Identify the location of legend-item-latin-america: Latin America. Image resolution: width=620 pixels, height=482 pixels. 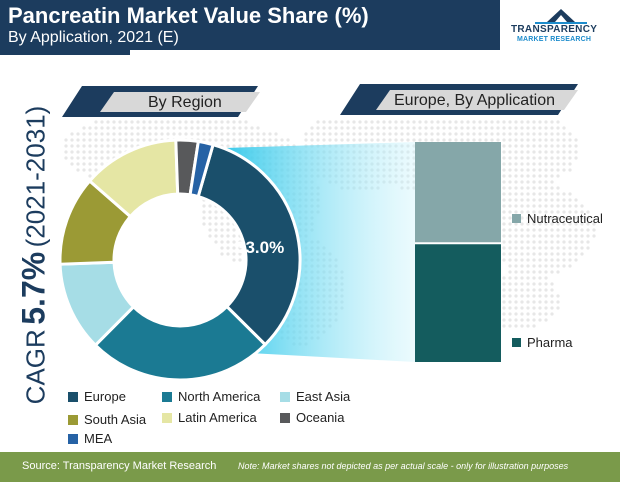
(209, 417).